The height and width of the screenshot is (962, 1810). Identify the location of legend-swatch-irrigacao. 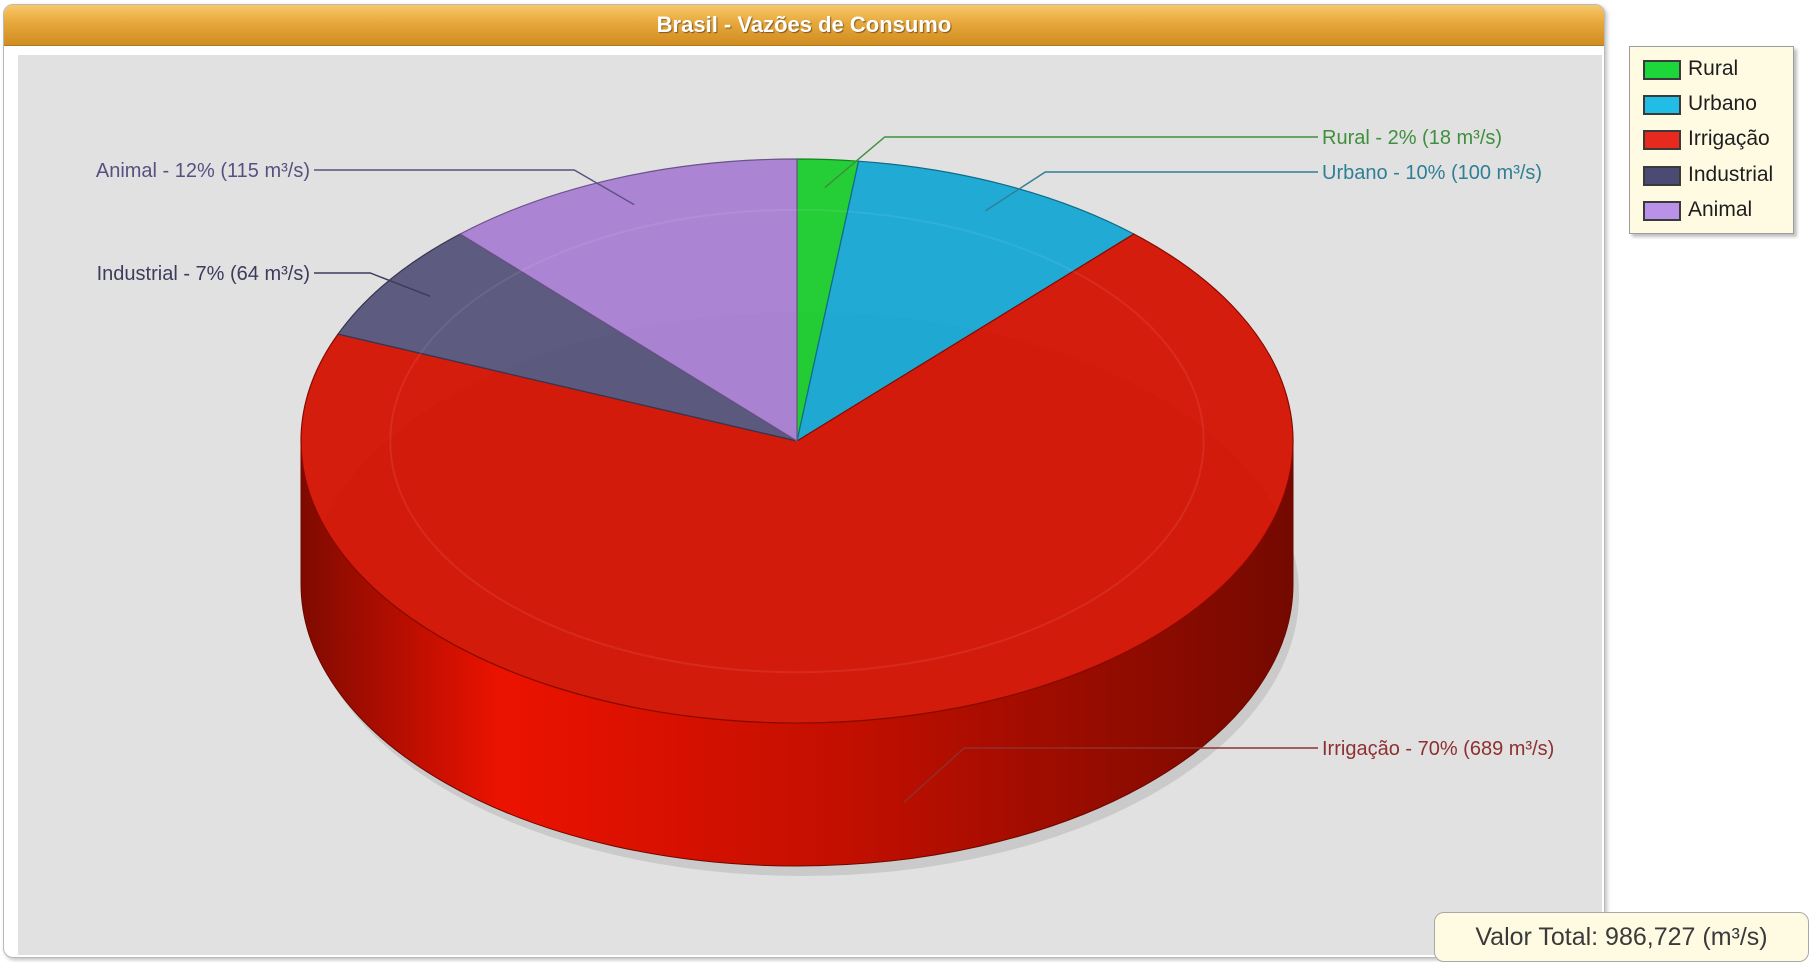
(1662, 140).